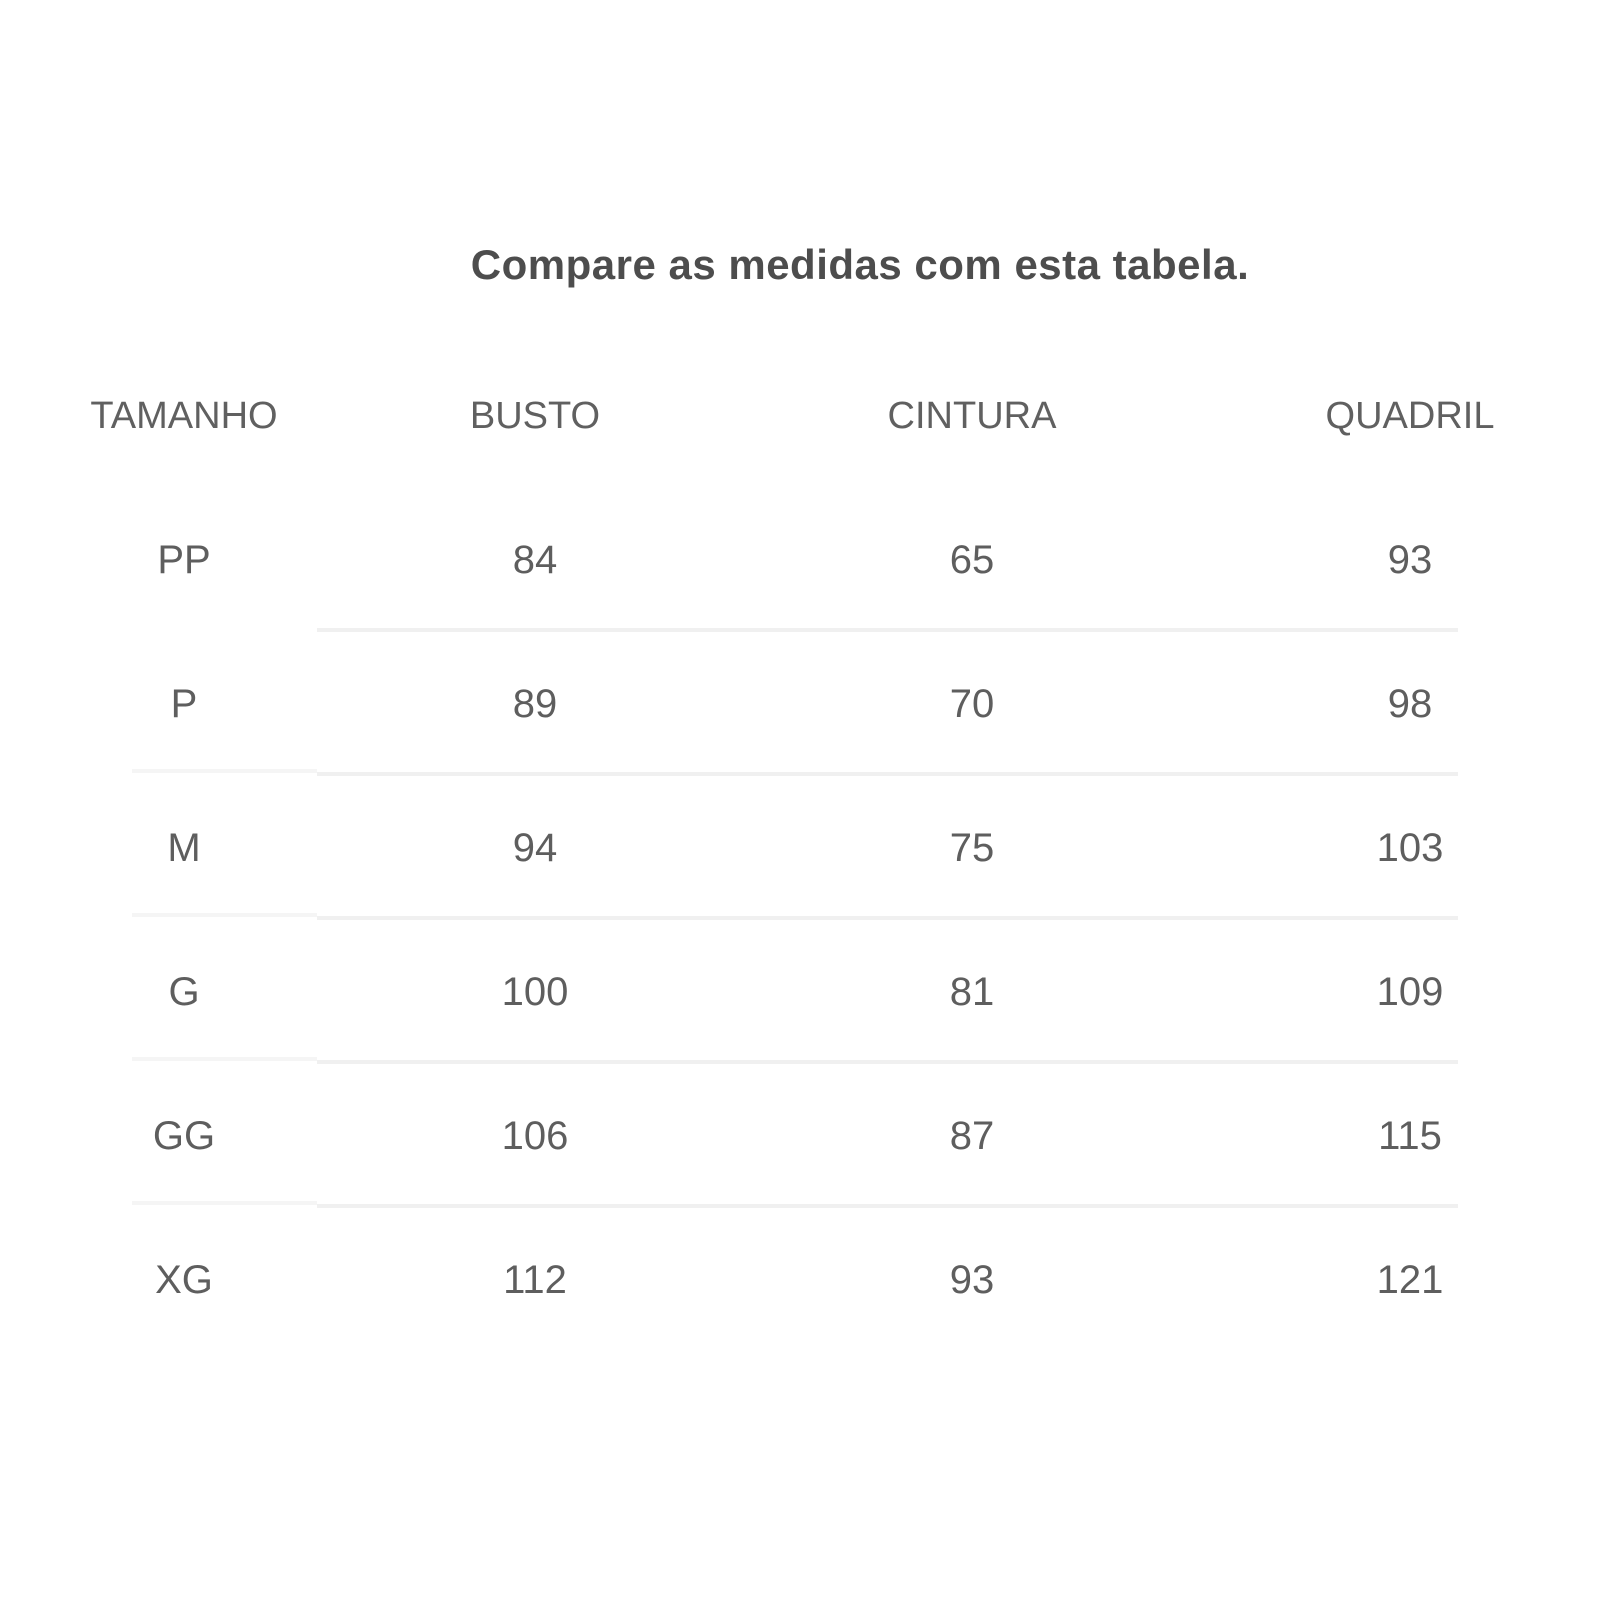  Describe the element at coordinates (1410, 992) in the screenshot. I see `quadril-value: 109` at that location.